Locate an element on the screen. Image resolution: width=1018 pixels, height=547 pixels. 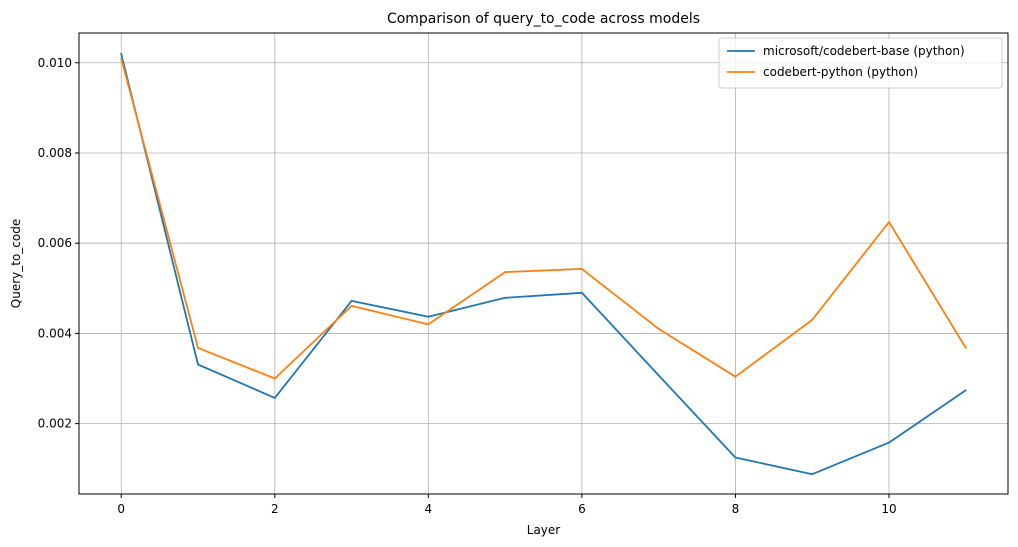
x-tick-label: 10 is located at coordinates (888, 509).